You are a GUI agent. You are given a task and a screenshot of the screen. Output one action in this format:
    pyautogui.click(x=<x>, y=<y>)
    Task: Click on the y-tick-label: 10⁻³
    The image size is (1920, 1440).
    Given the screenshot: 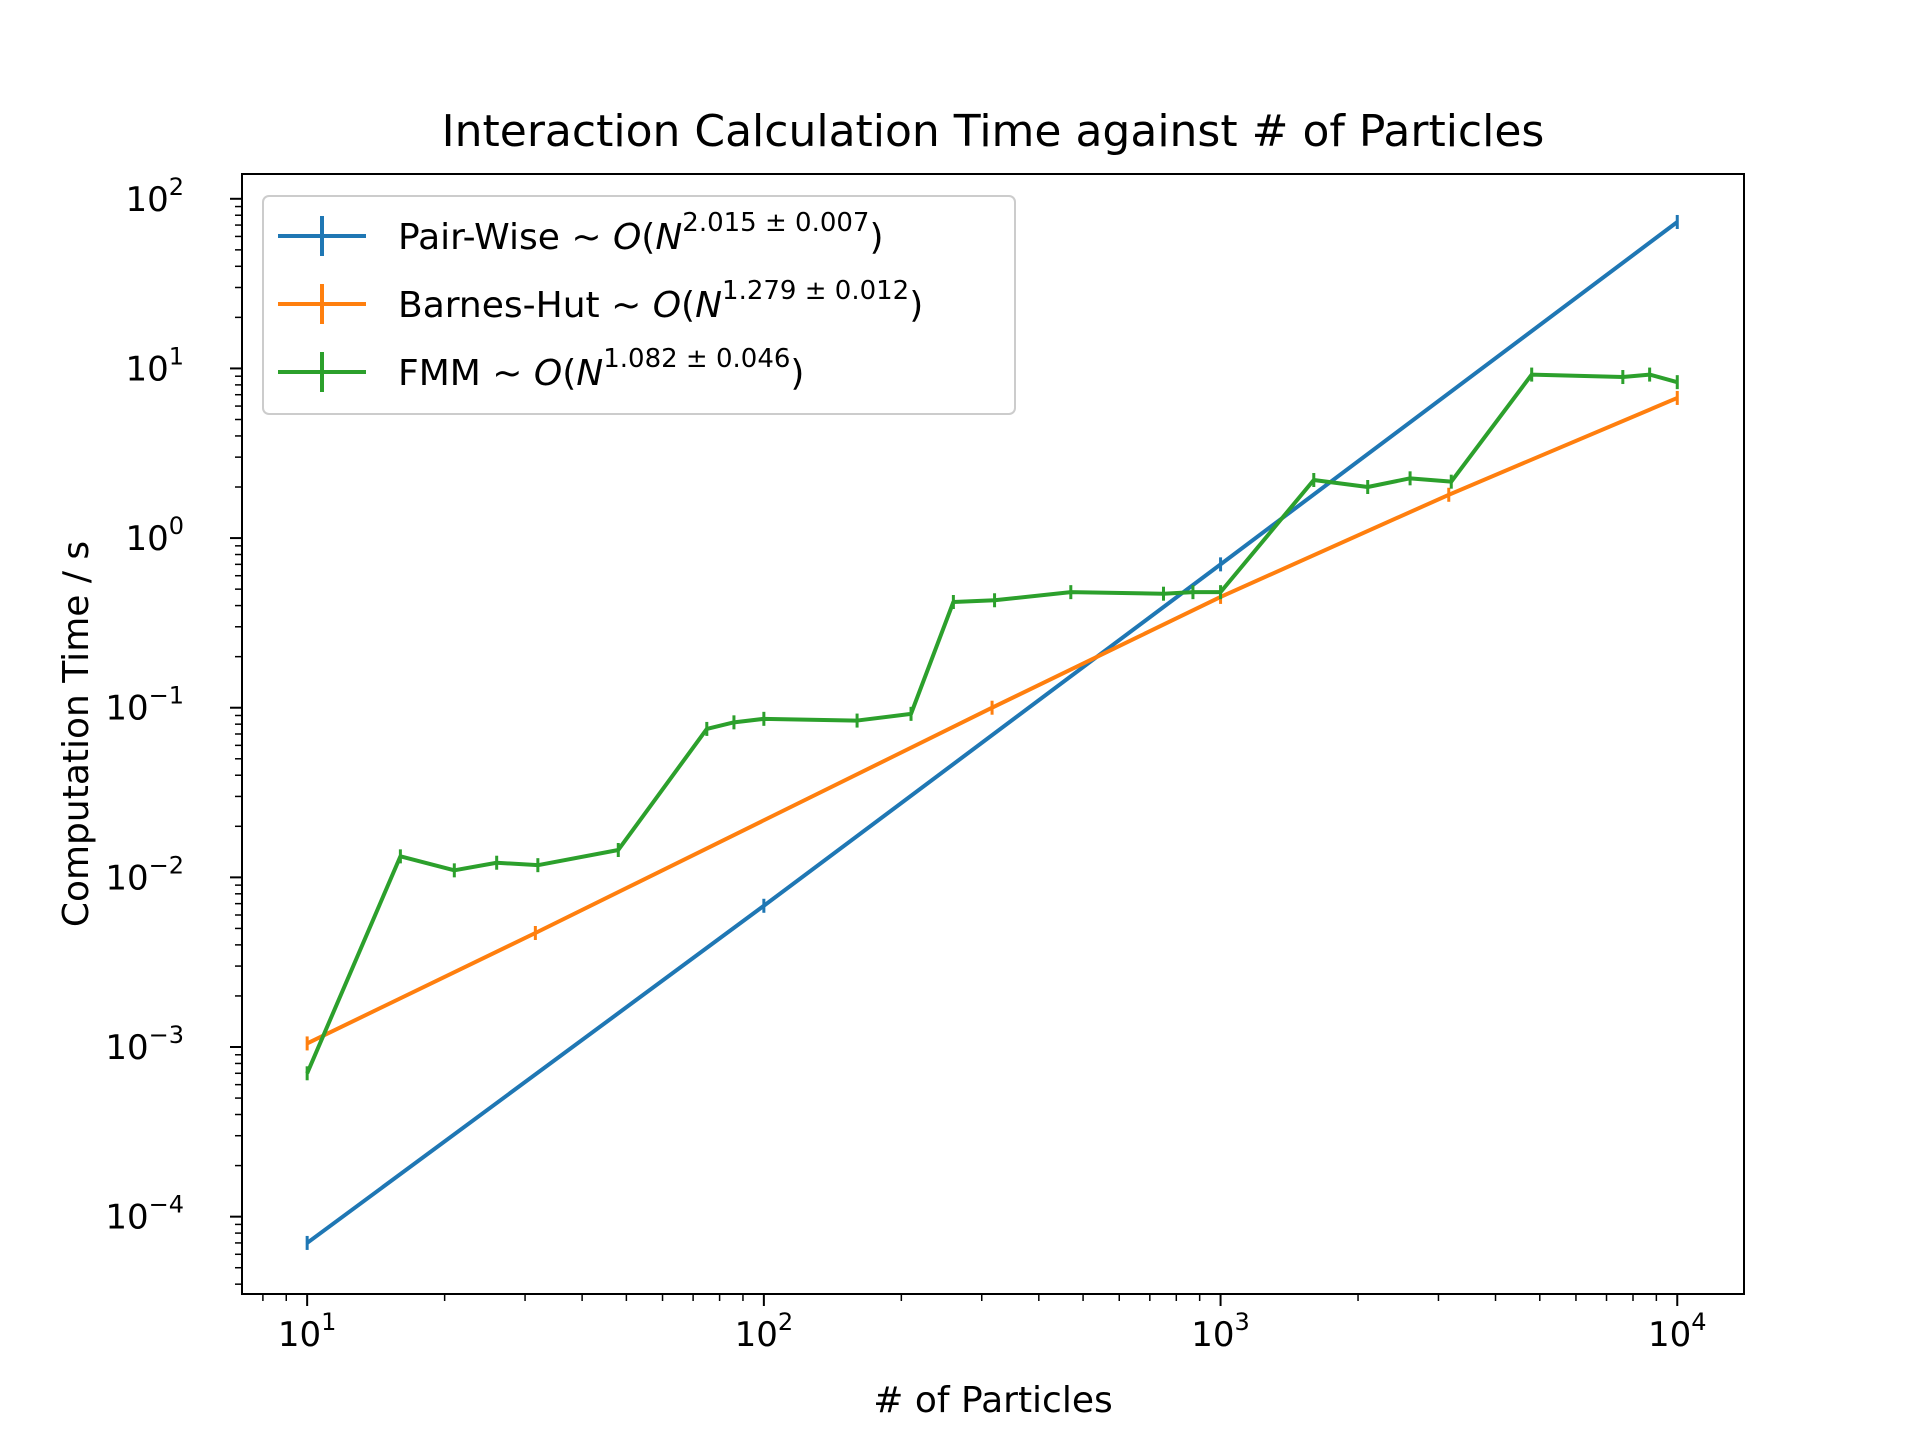 What is the action you would take?
    pyautogui.click(x=144, y=1044)
    